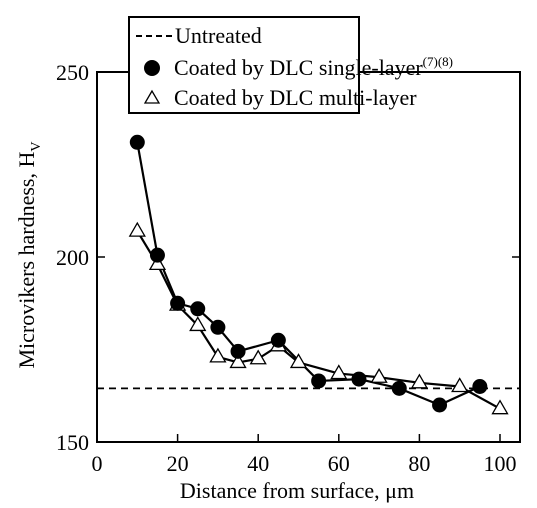 The width and height of the screenshot is (537, 508). I want to click on legend-single-layer-superscript: (7)(8), so click(438, 61).